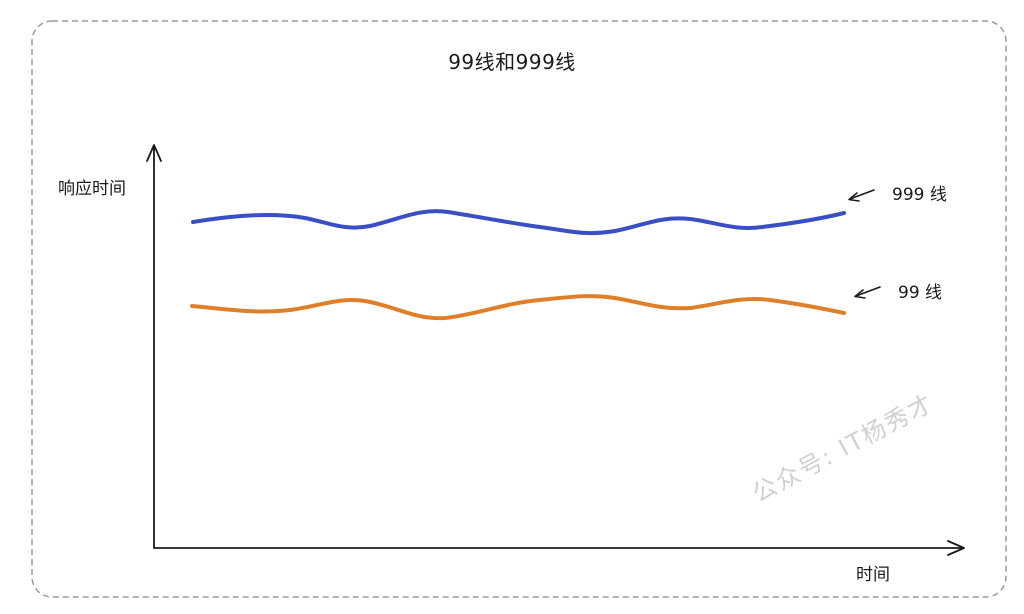 The image size is (1024, 614). What do you see at coordinates (920, 293) in the screenshot?
I see `line-99-label: 99 线` at bounding box center [920, 293].